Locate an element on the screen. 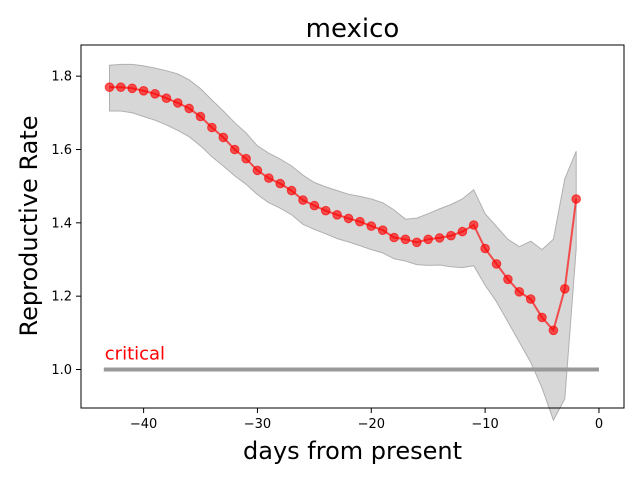  y-tick-label: 1.8 is located at coordinates (61, 77).